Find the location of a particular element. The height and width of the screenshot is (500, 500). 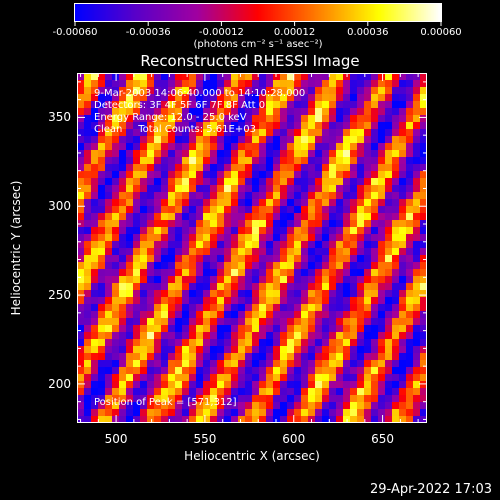

annotation-clean: Clean Total Counts: 5.61E+03 is located at coordinates (175, 129).